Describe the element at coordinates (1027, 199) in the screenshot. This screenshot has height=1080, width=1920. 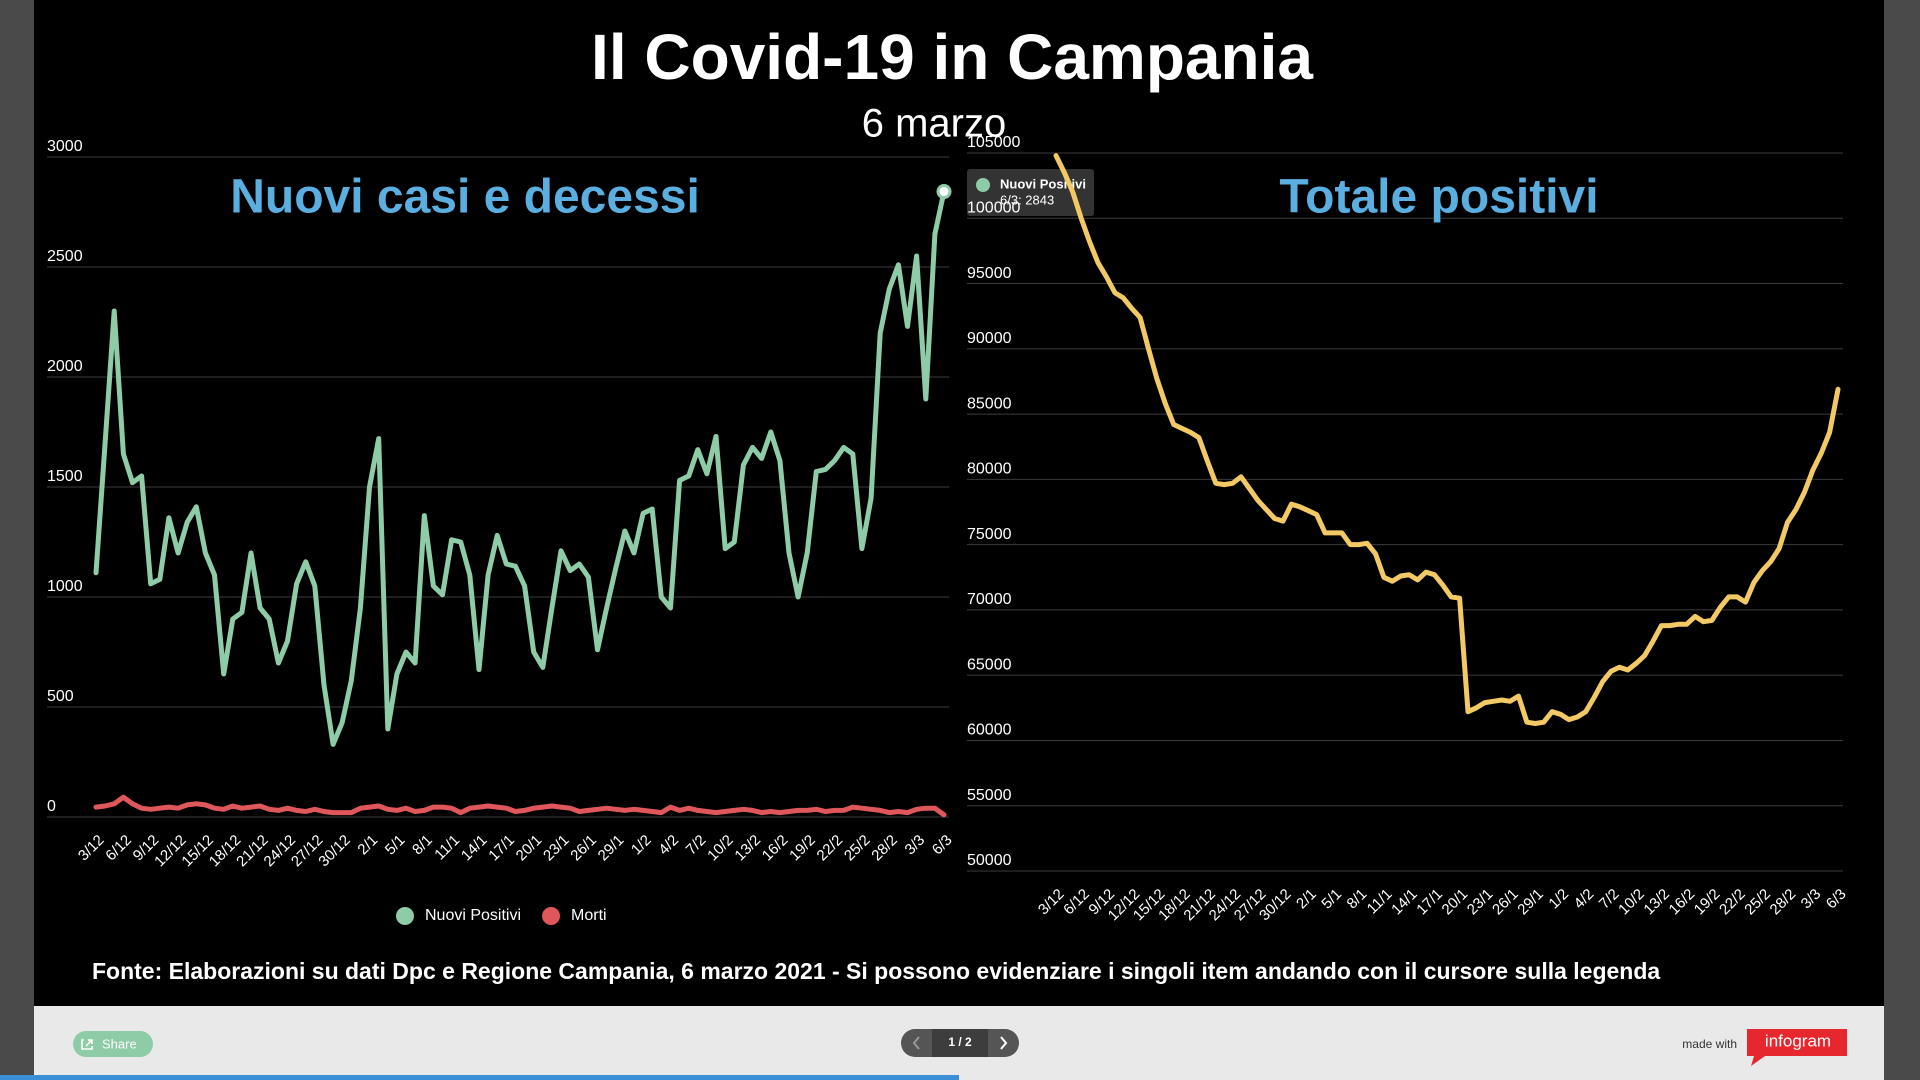
I see `tooltip-text: 6/3: 2843` at that location.